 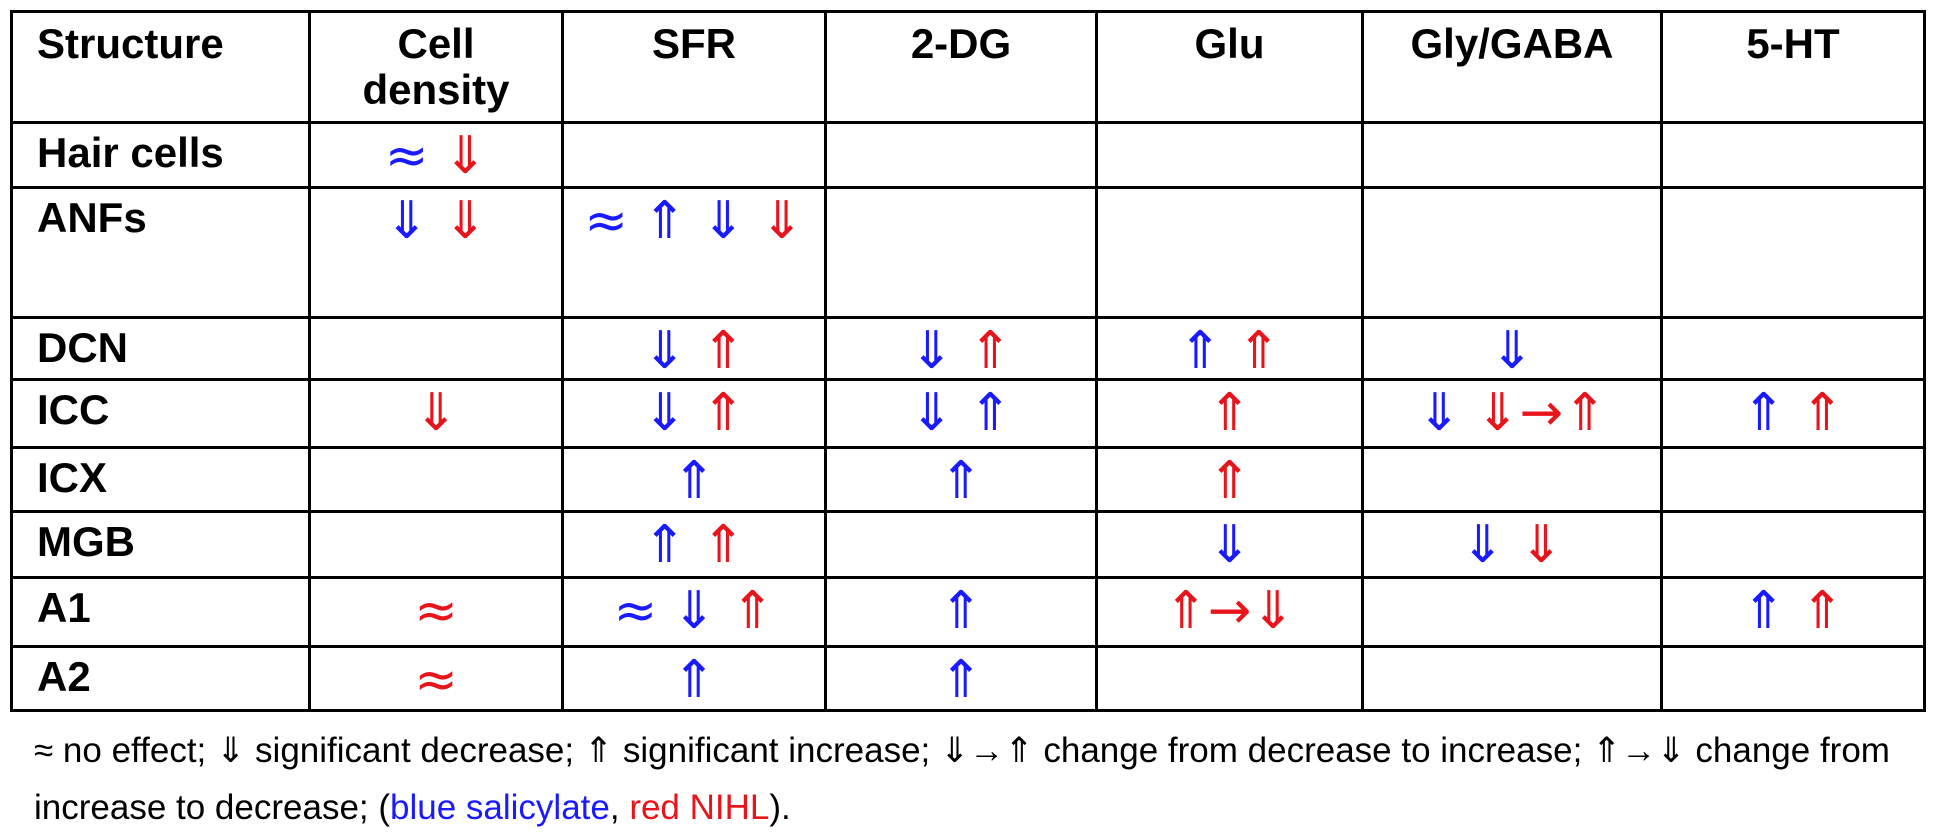 What do you see at coordinates (160, 67) in the screenshot?
I see `column-header: Structure` at bounding box center [160, 67].